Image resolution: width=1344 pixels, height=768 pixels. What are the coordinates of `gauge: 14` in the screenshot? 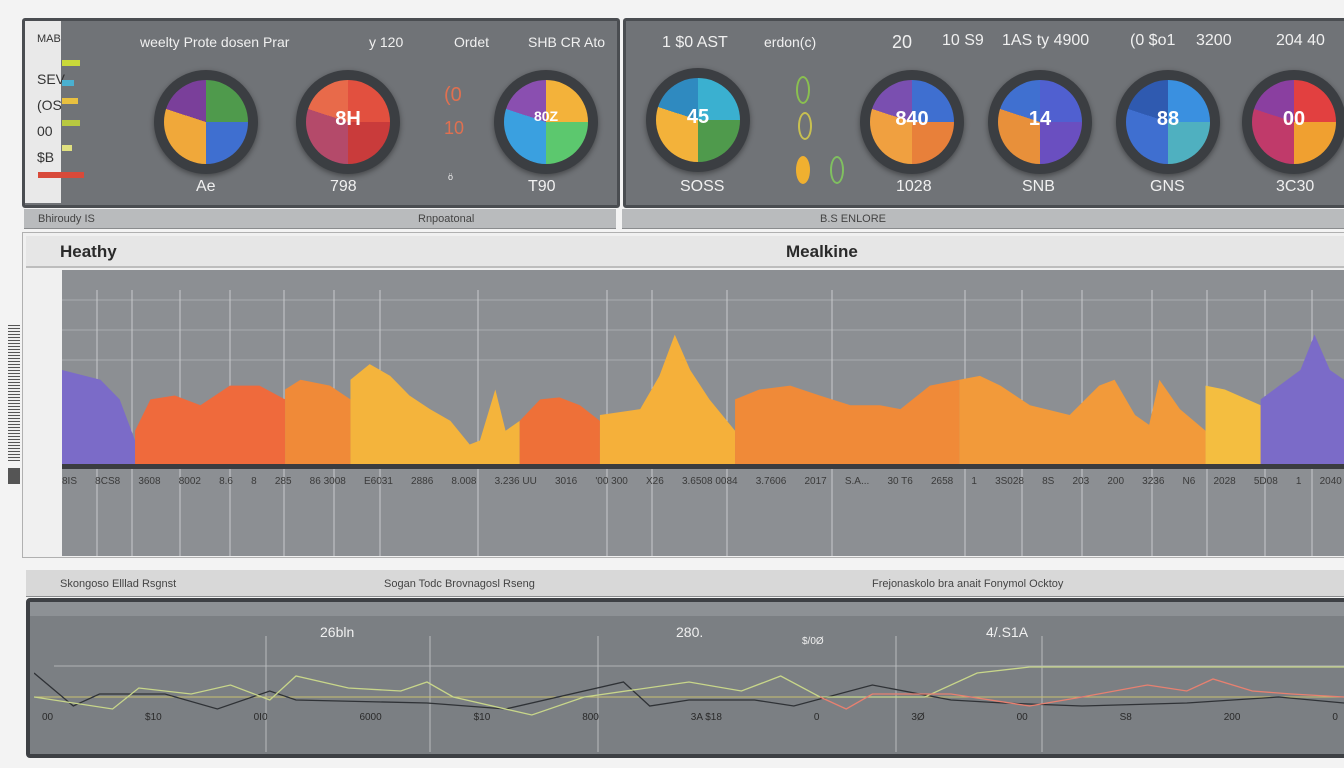 It's located at (1040, 122).